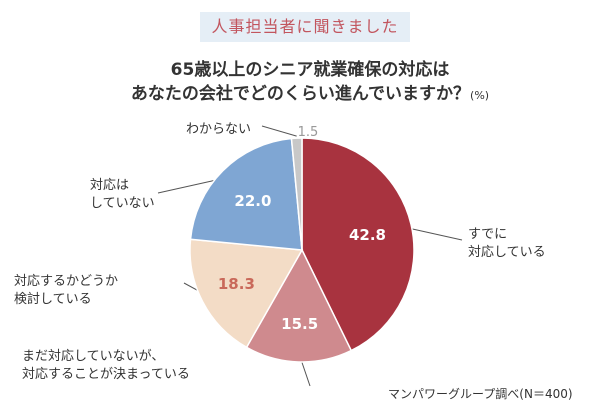 The image size is (600, 416). What do you see at coordinates (507, 252) in the screenshot?
I see `label-already-responding-line2: 対応している` at bounding box center [507, 252].